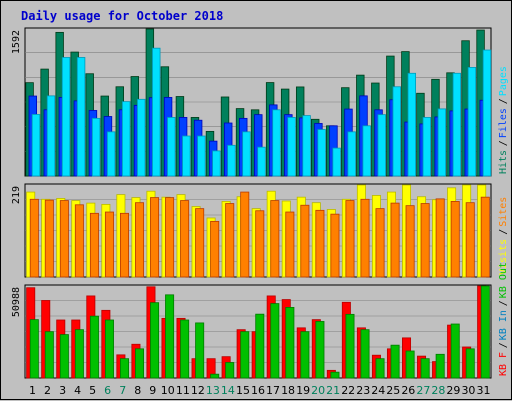 The image size is (512, 401). Describe the element at coordinates (363, 390) in the screenshot. I see `x-tick-label-day-23: 23` at that location.